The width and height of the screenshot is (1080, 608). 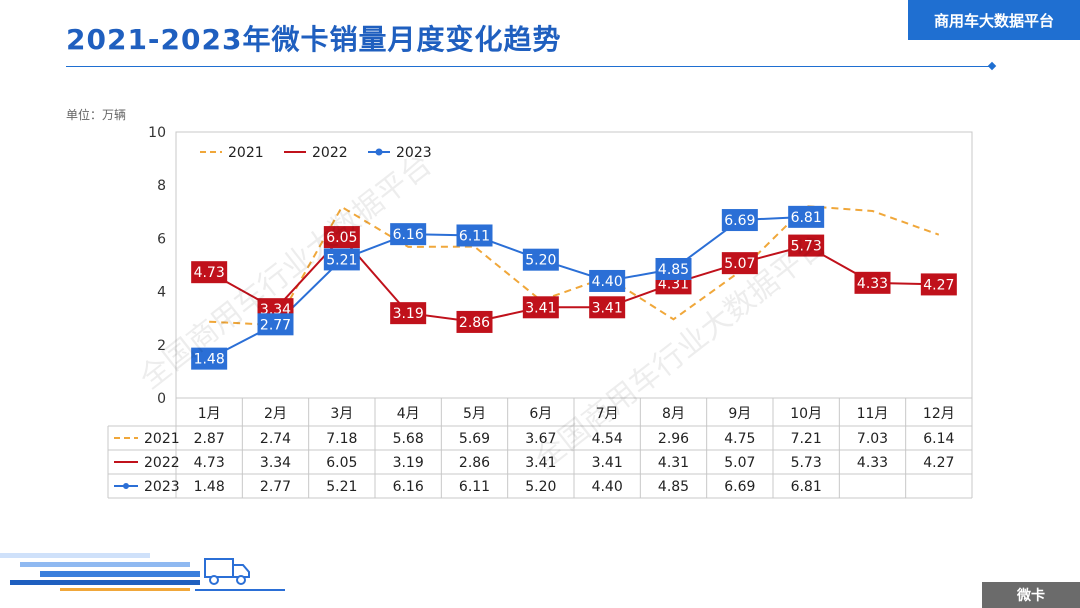 What do you see at coordinates (873, 414) in the screenshot?
I see `x-tick-label: 11月` at bounding box center [873, 414].